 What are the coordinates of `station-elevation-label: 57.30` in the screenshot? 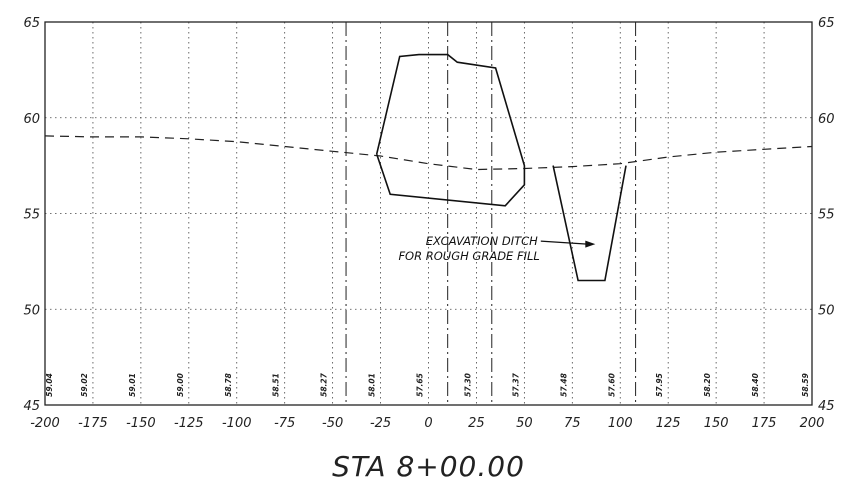 It's located at (467, 385).